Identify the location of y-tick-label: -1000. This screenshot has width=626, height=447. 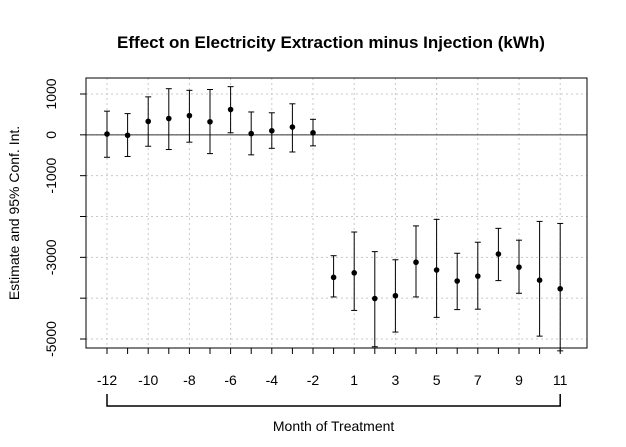
(51, 176).